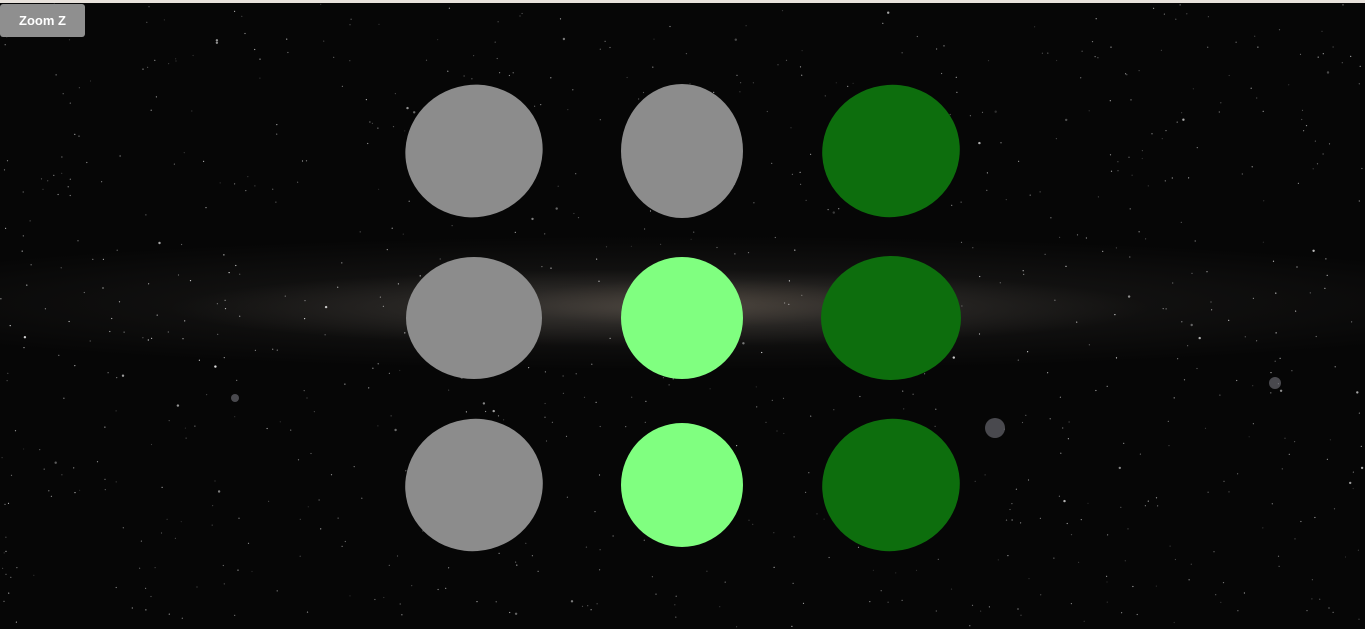  I want to click on window-top-border, so click(682, 1).